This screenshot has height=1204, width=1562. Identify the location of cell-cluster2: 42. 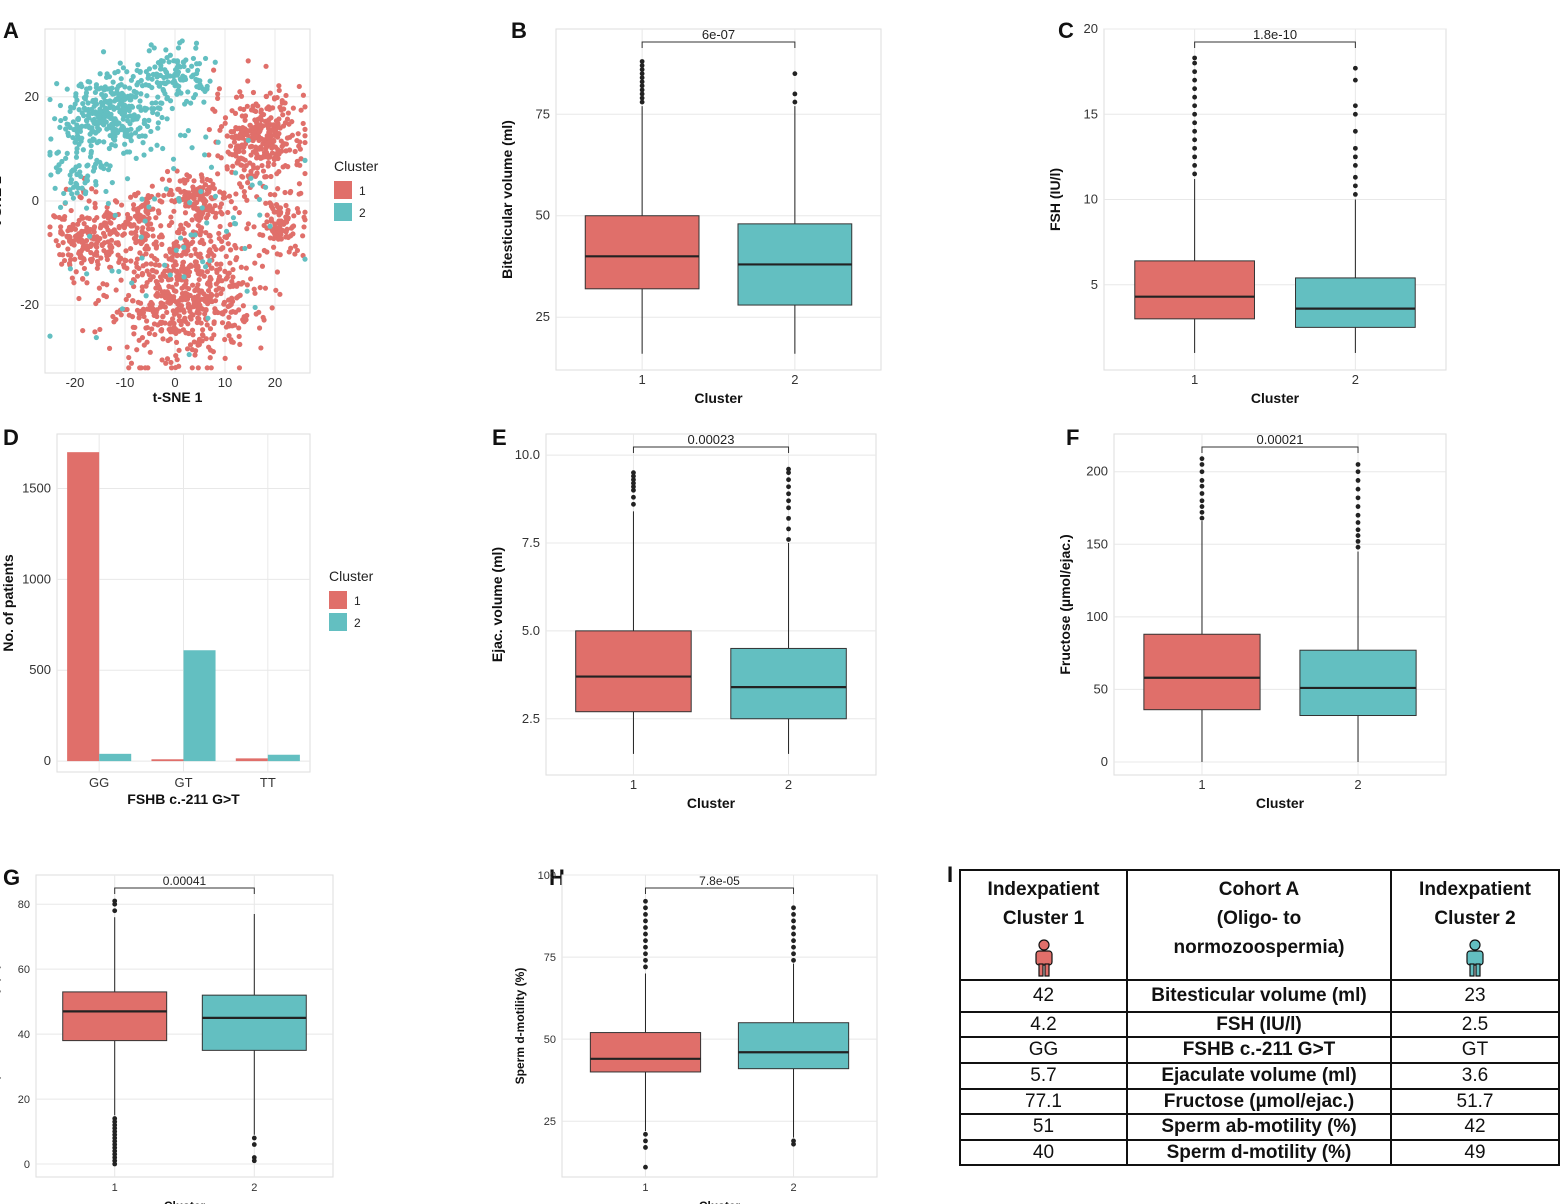
(1475, 1127).